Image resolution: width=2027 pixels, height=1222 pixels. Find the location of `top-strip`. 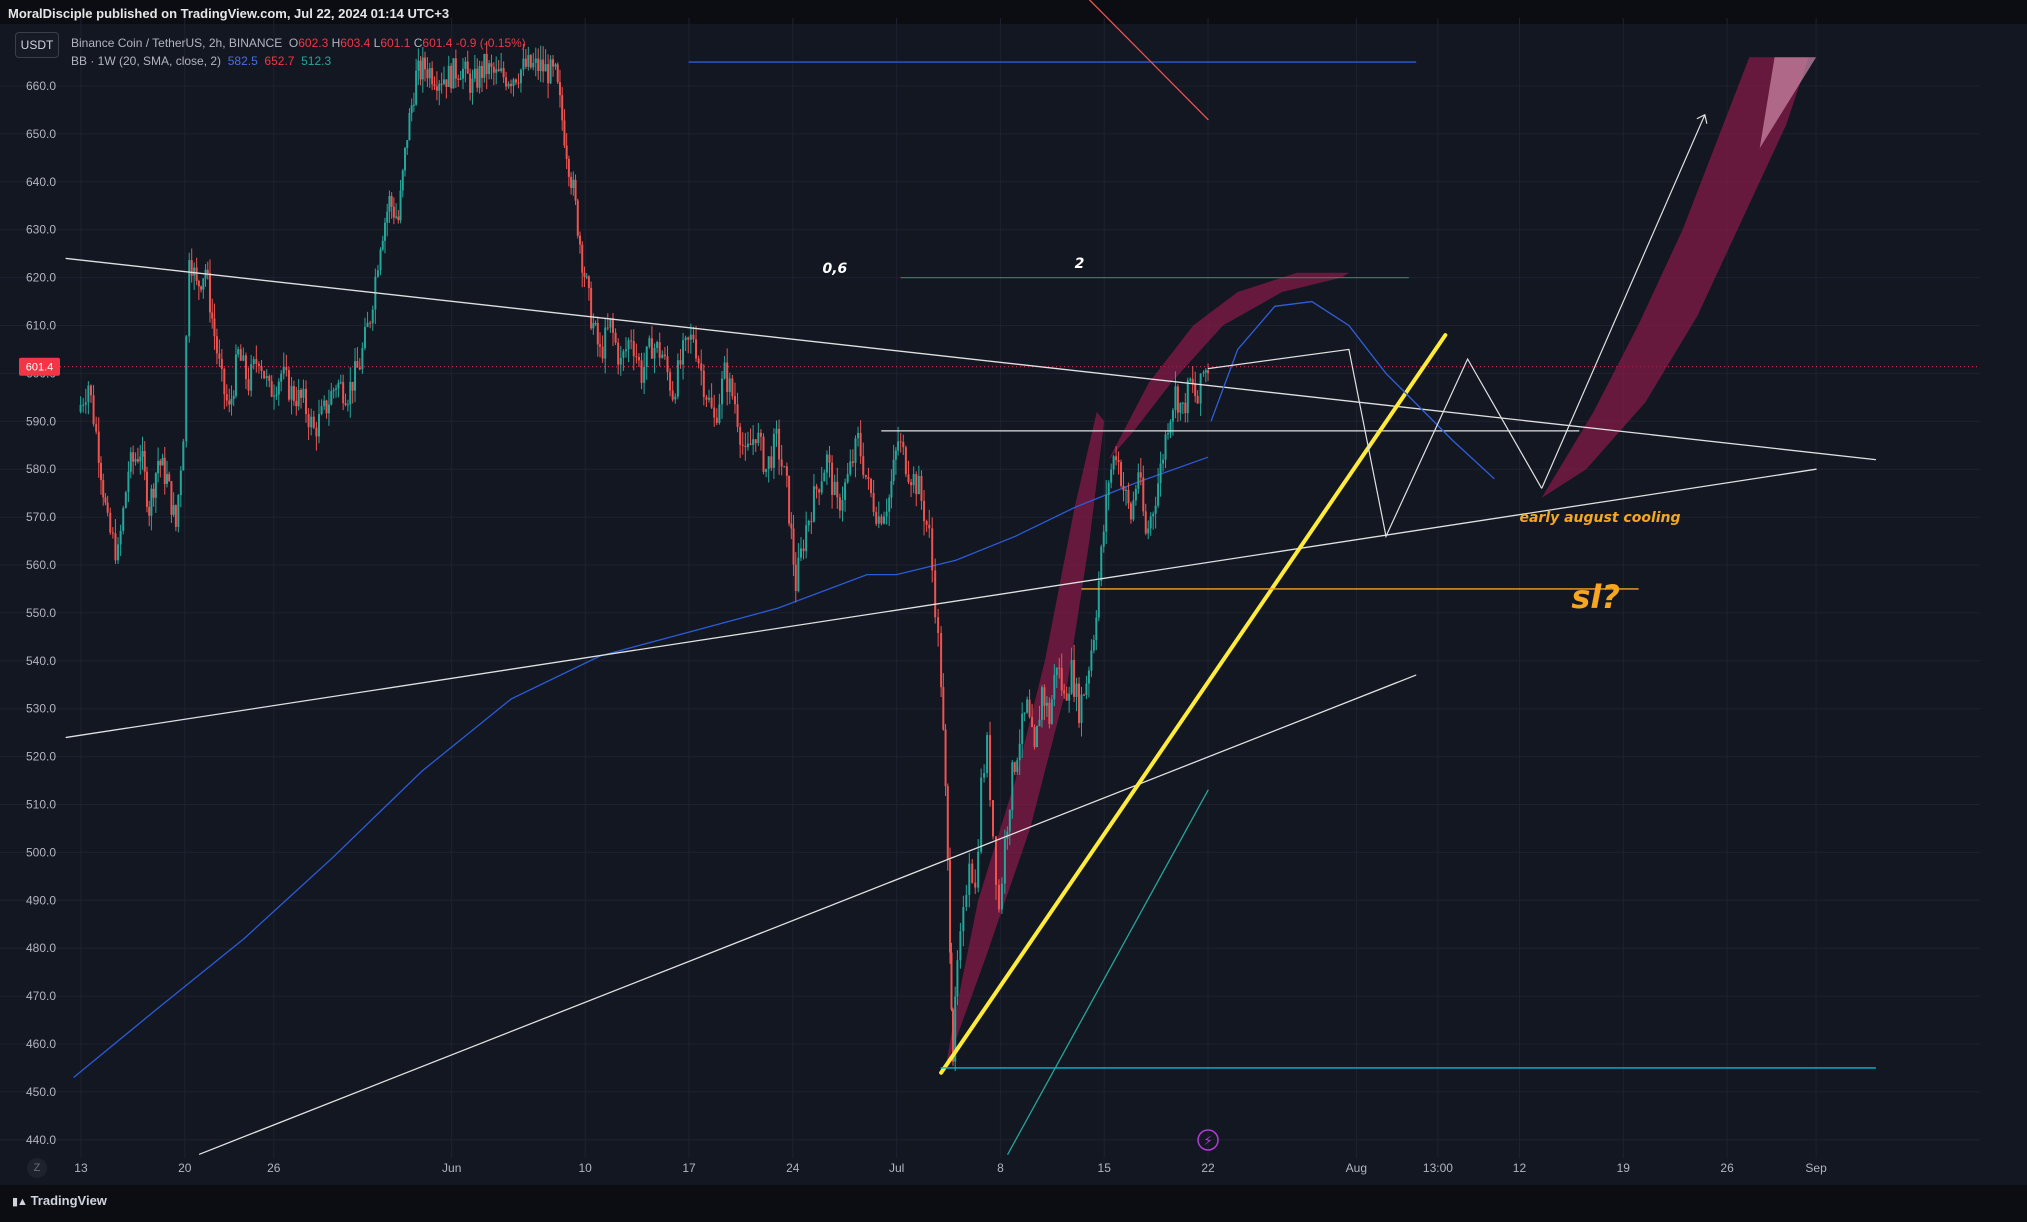

top-strip is located at coordinates (1013, 12).